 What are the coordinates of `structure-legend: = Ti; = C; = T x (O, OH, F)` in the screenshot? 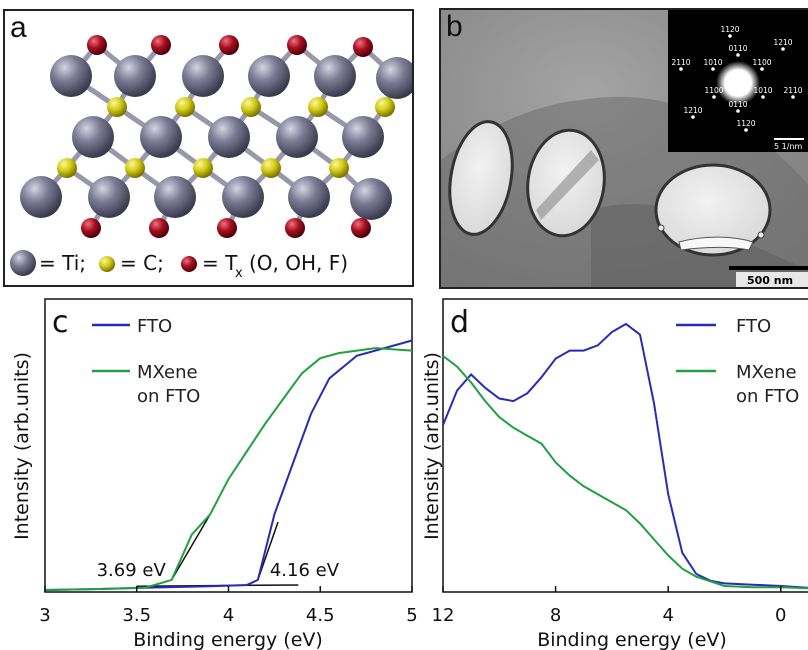 It's located at (179, 265).